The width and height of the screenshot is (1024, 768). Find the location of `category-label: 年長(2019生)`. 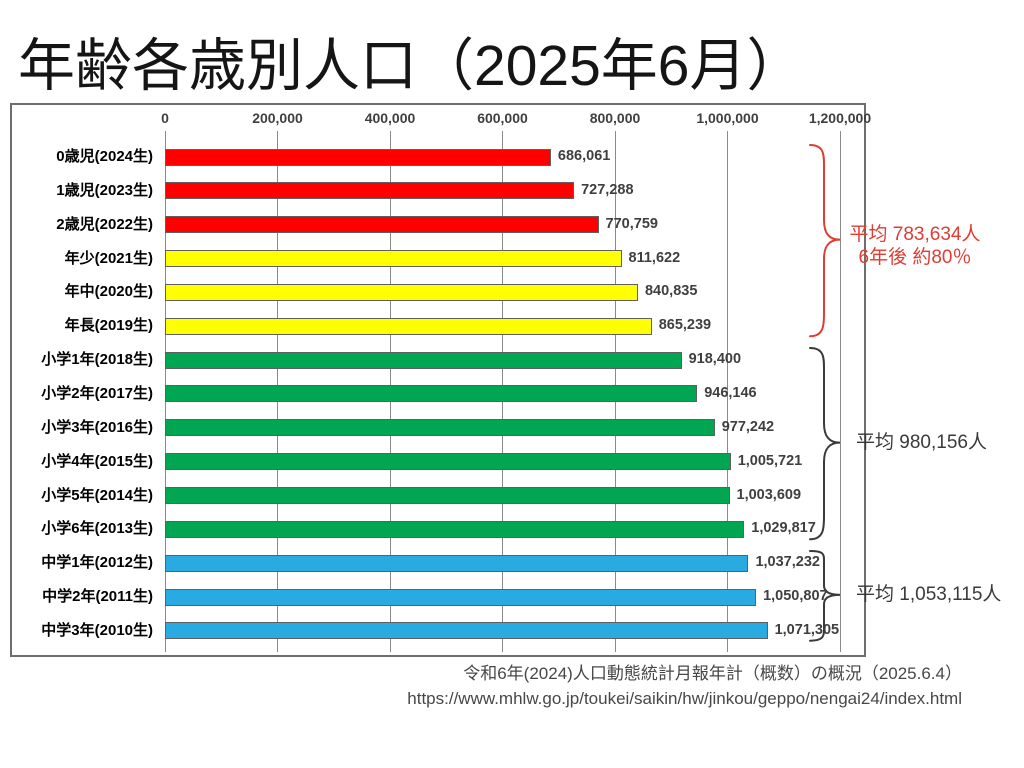

category-label: 年長(2019生) is located at coordinates (108, 326).